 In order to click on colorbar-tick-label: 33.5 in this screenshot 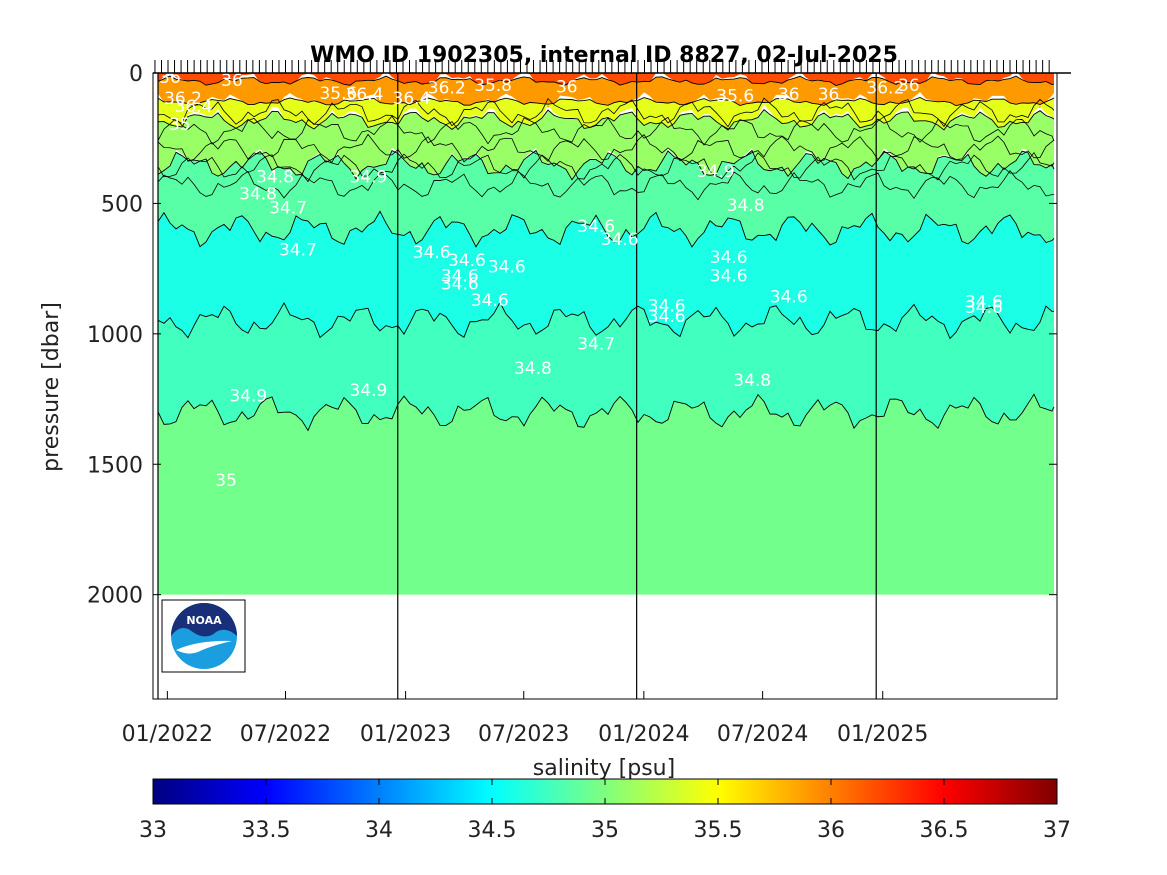, I will do `click(266, 830)`.